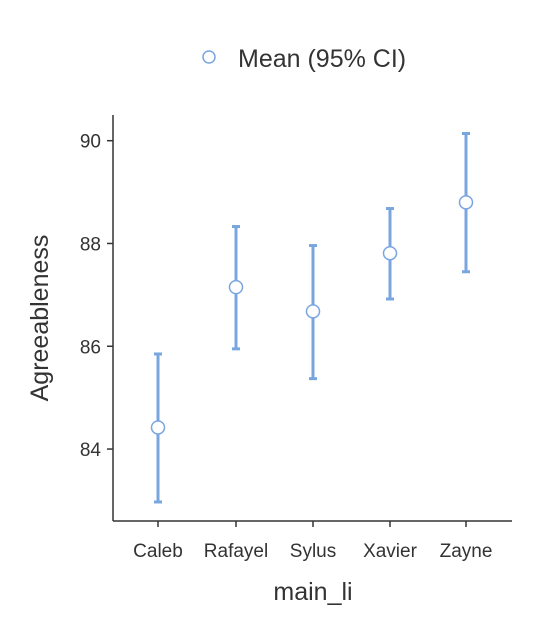 The image size is (540, 630). What do you see at coordinates (313, 551) in the screenshot?
I see `x-tick-label: Sylus` at bounding box center [313, 551].